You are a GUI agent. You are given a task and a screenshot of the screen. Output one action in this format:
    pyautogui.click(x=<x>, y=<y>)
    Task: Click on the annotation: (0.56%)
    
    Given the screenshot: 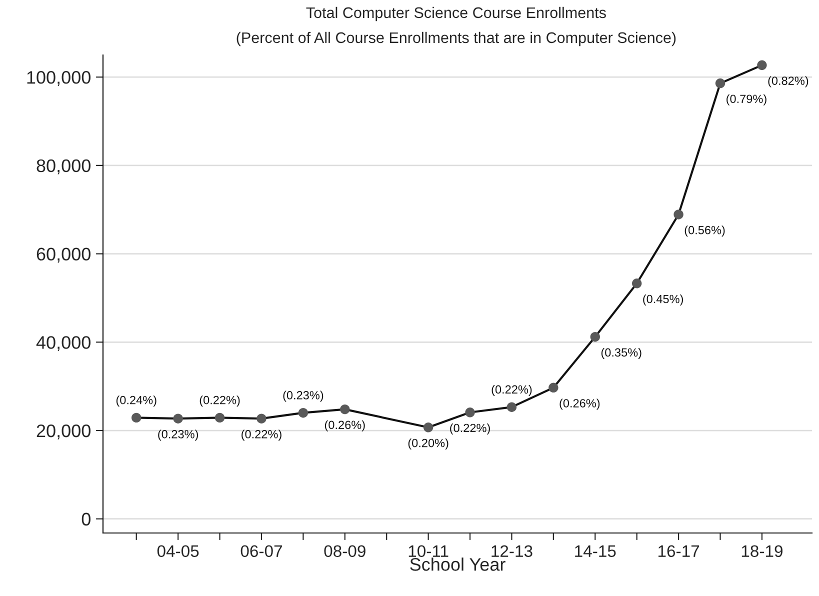 What is the action you would take?
    pyautogui.click(x=704, y=231)
    